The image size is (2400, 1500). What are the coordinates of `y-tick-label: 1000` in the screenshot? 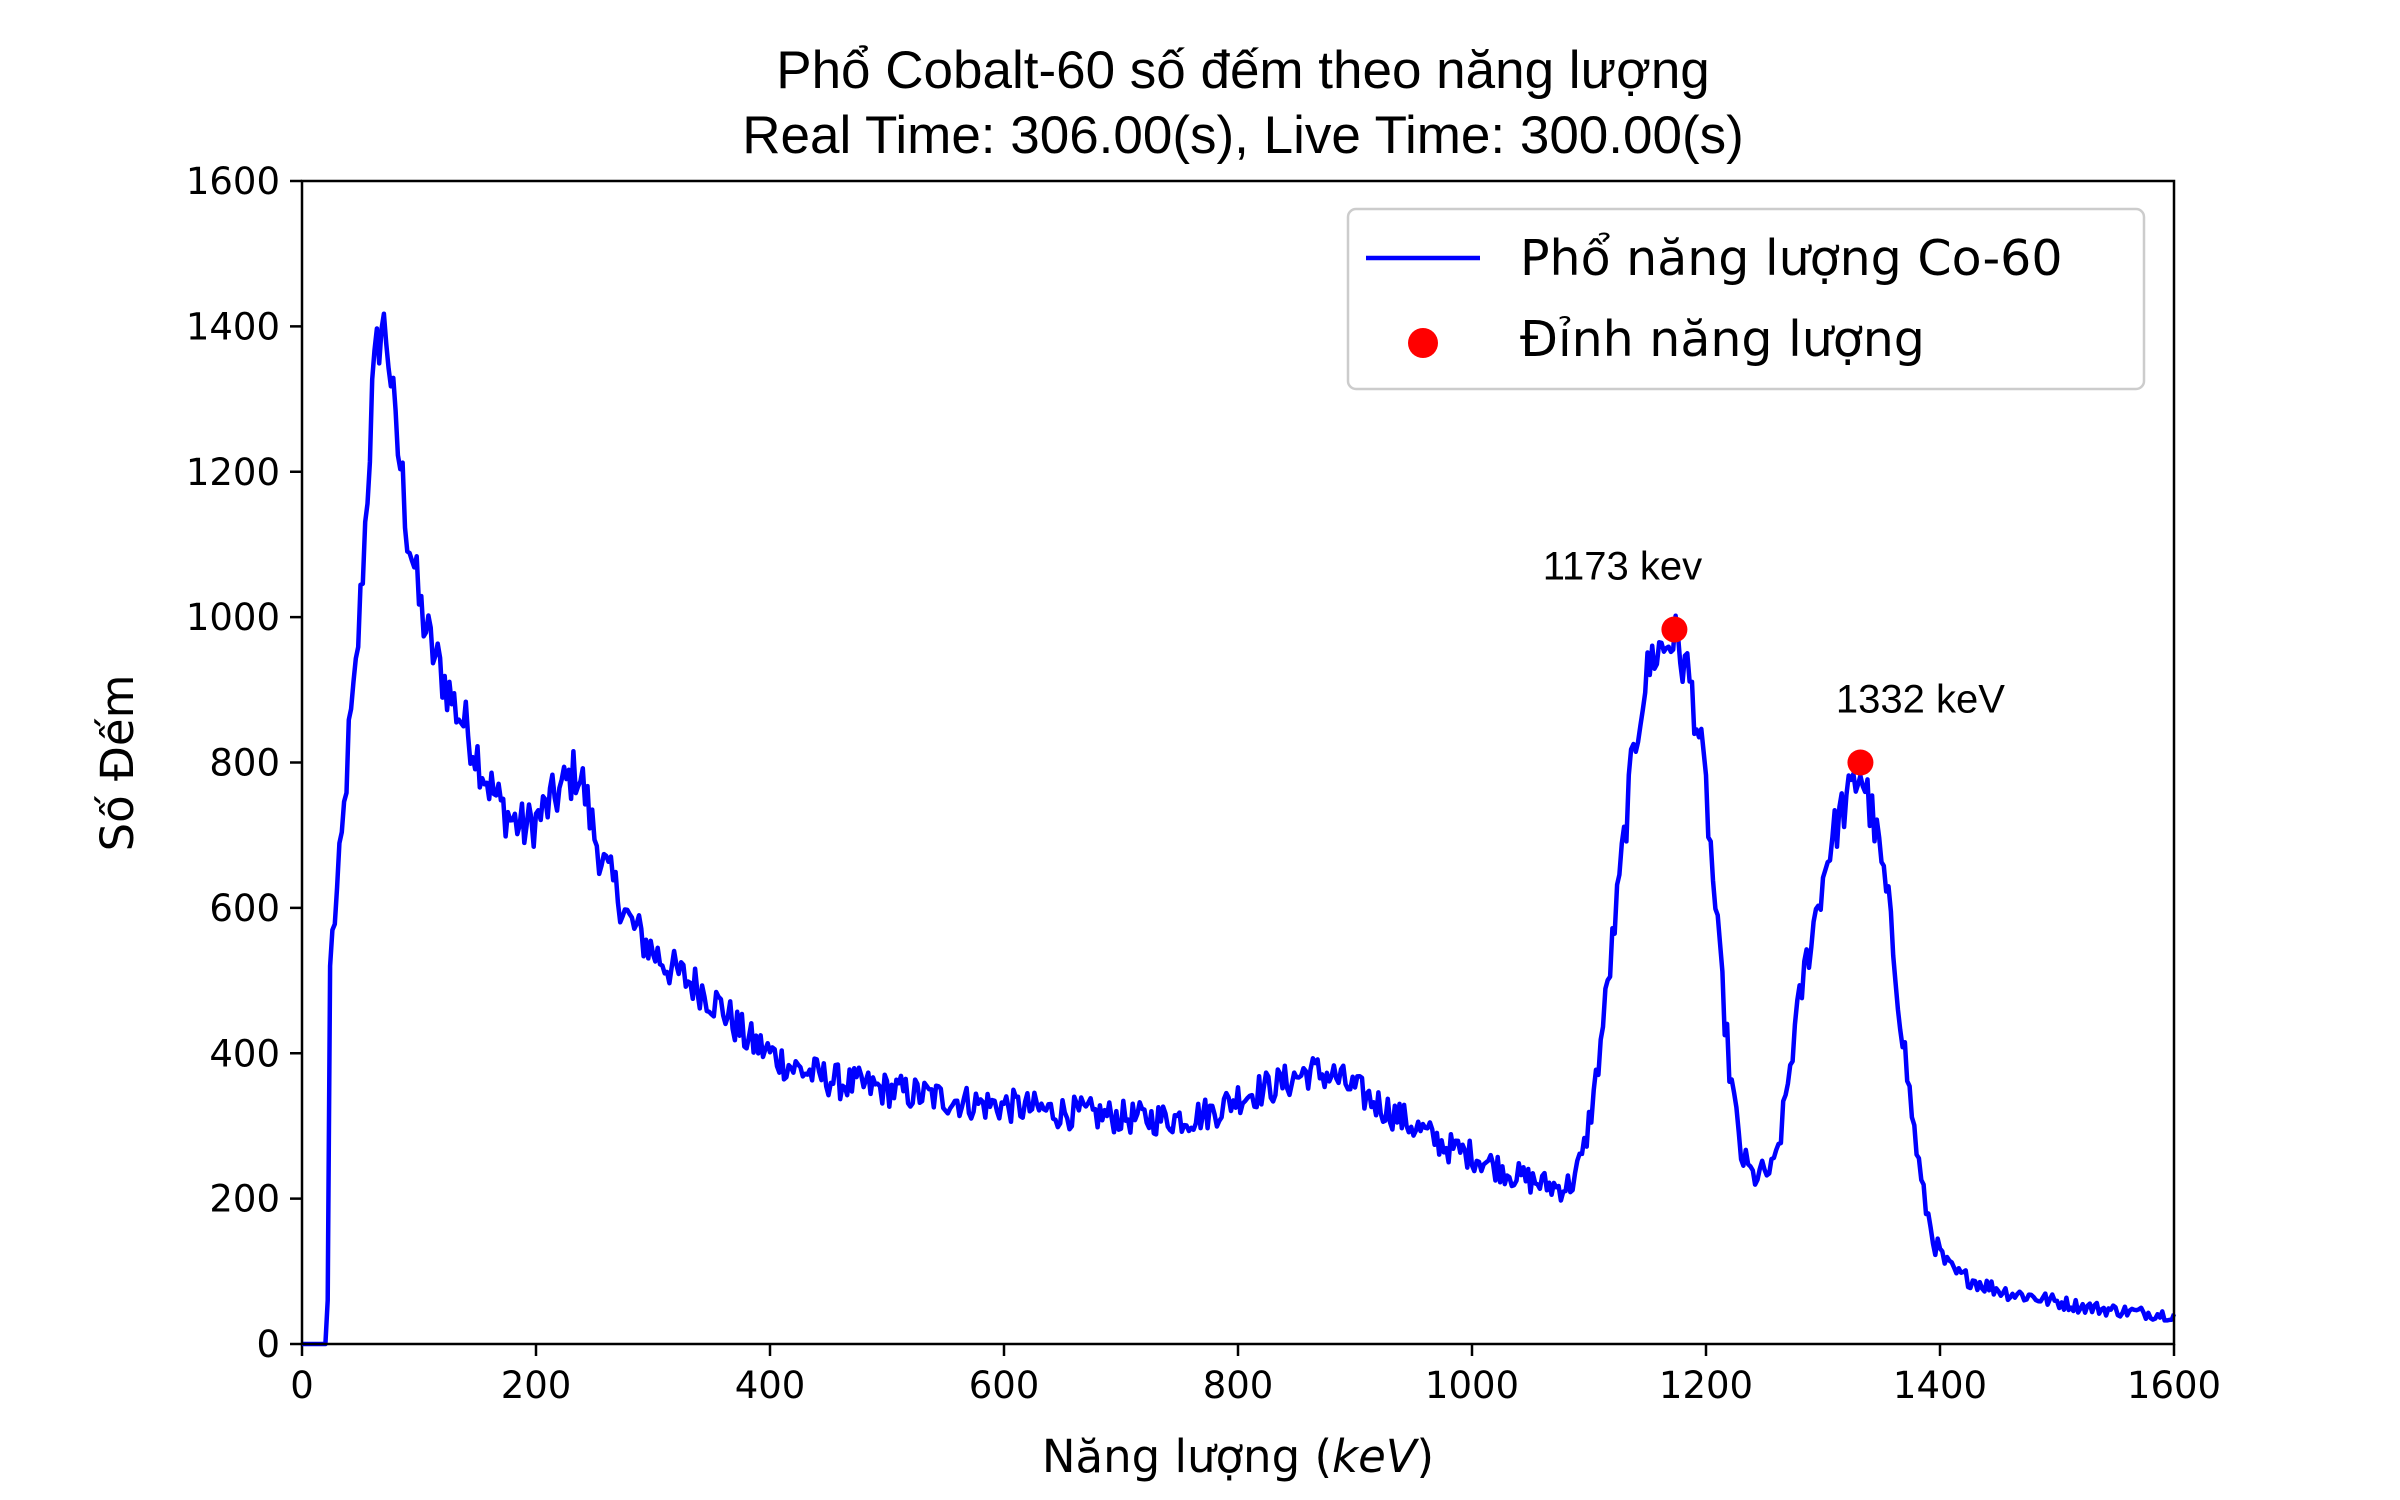 It's located at (233, 617).